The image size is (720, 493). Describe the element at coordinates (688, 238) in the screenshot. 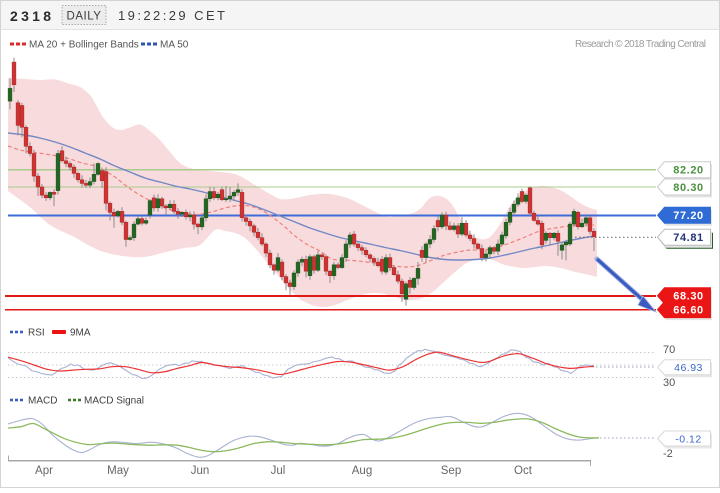

I see `svg-text: 74.81` at that location.